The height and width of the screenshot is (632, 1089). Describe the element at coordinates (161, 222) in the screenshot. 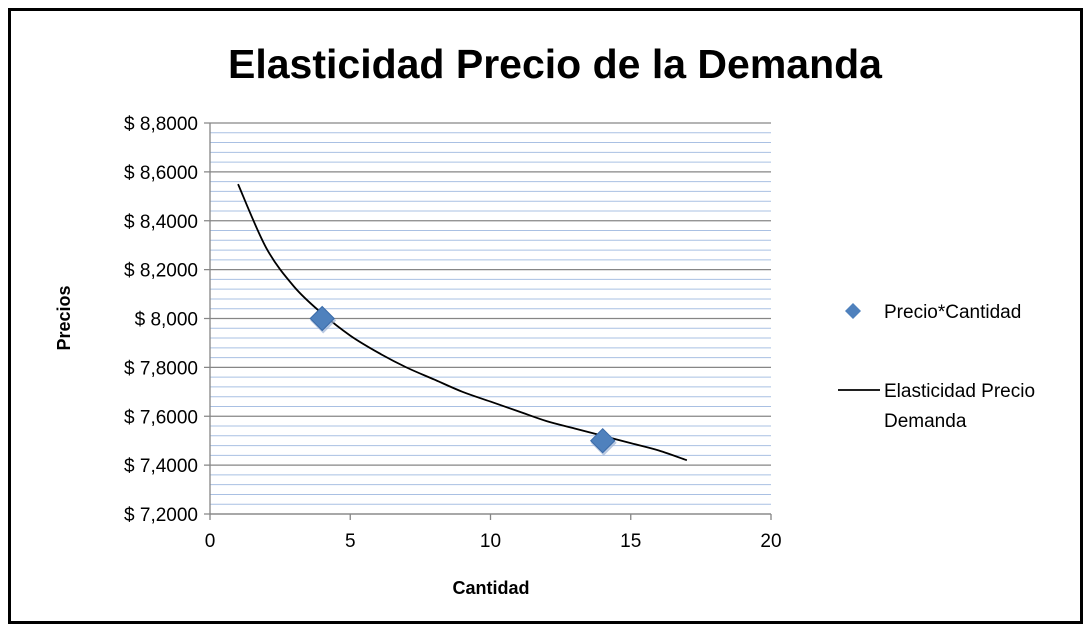

I see `y-tick-label: $ 8,4000` at that location.